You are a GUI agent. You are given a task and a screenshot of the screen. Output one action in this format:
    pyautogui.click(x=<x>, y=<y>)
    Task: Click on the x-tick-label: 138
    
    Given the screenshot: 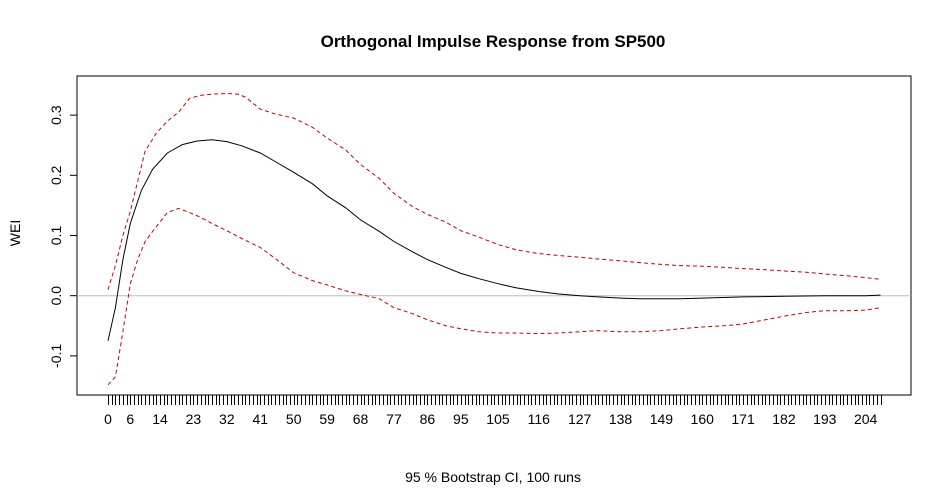 What is the action you would take?
    pyautogui.click(x=621, y=419)
    